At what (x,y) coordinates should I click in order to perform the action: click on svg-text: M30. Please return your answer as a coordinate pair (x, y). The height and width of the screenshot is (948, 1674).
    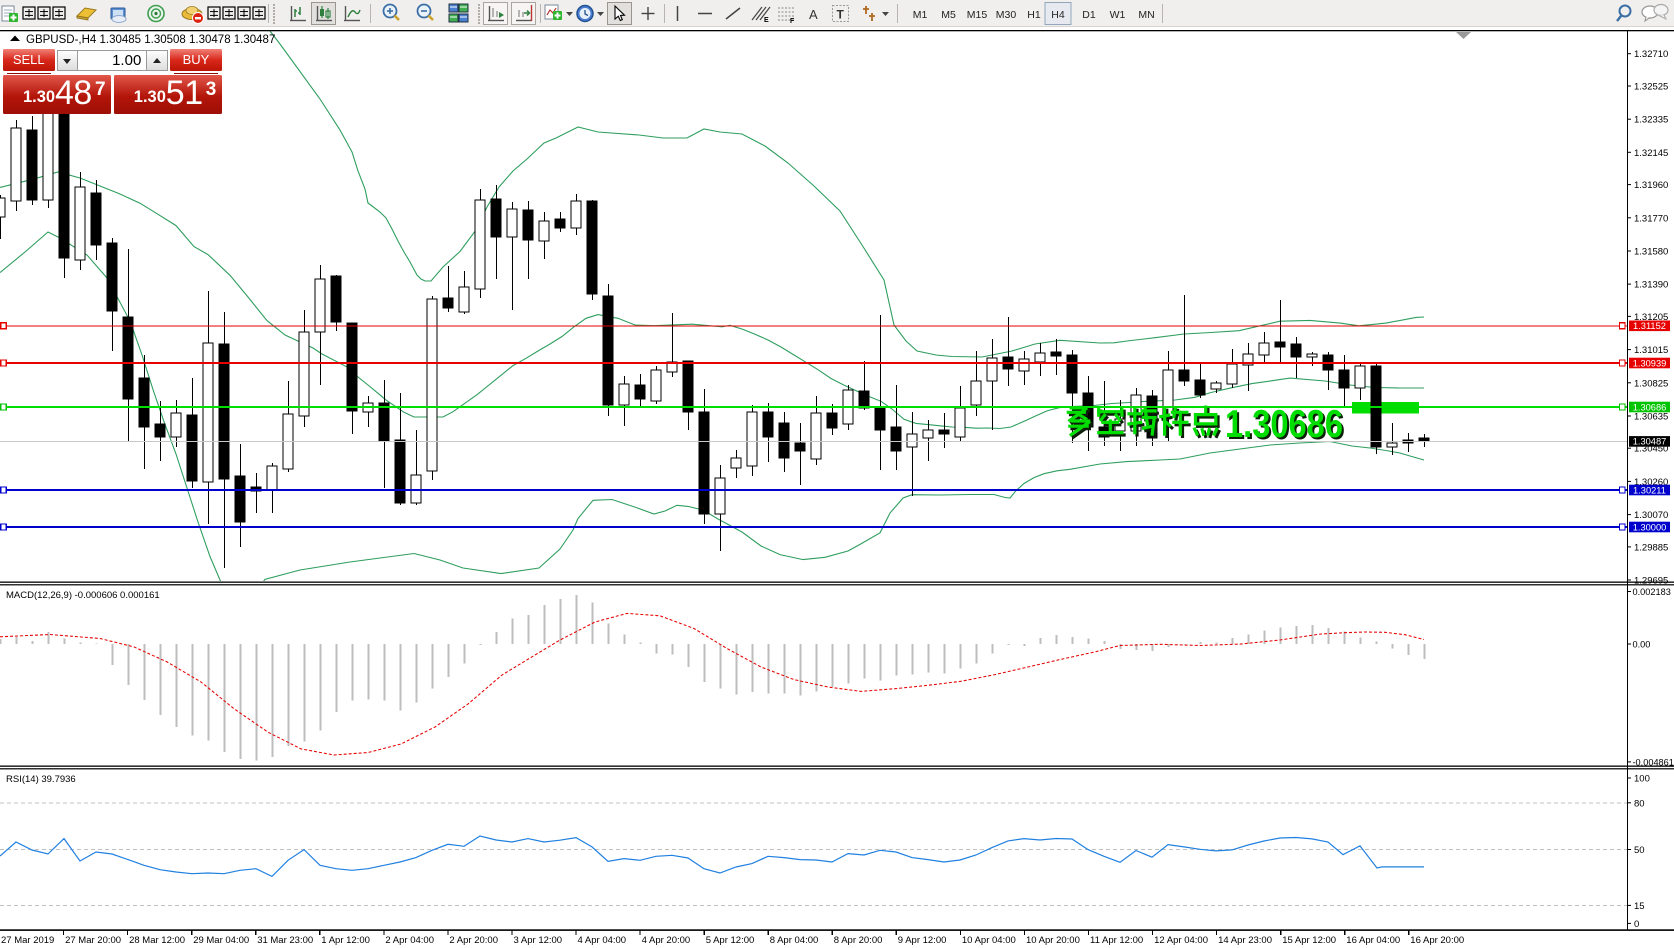
    Looking at the image, I should click on (1006, 15).